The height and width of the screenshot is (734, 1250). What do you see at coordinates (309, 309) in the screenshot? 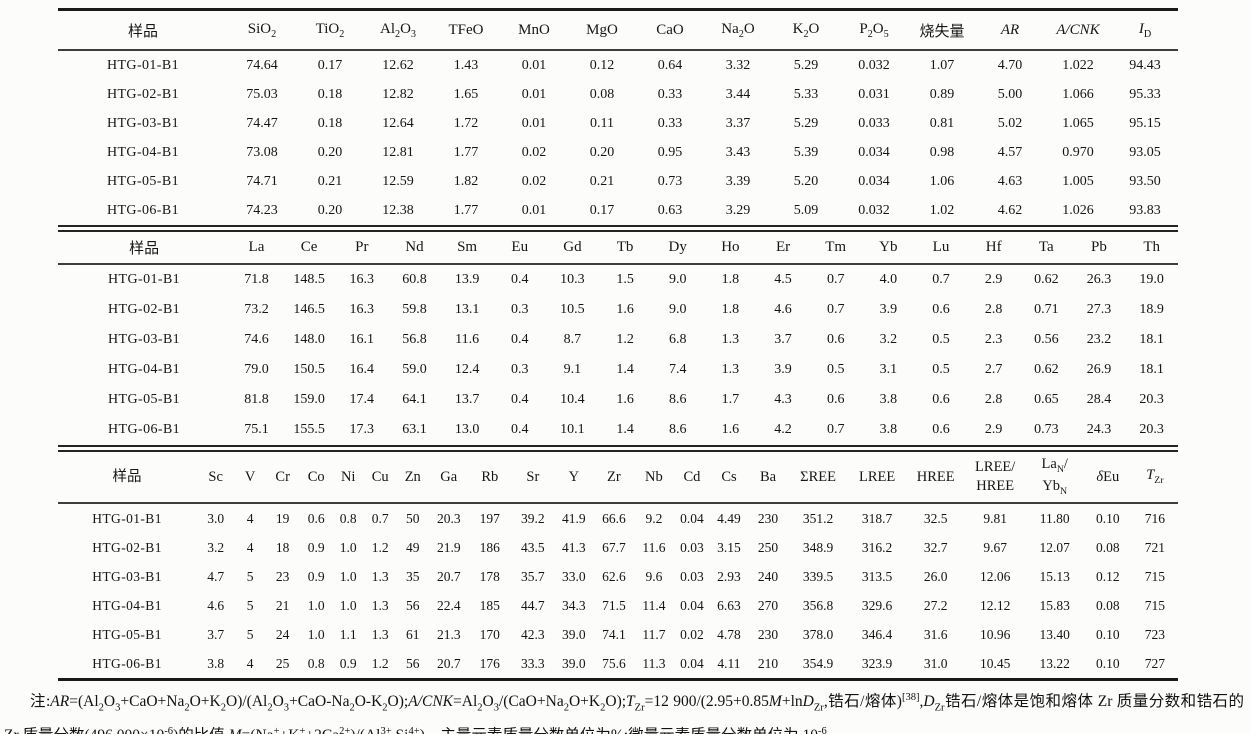
I see `data-cell: 146.5` at bounding box center [309, 309].